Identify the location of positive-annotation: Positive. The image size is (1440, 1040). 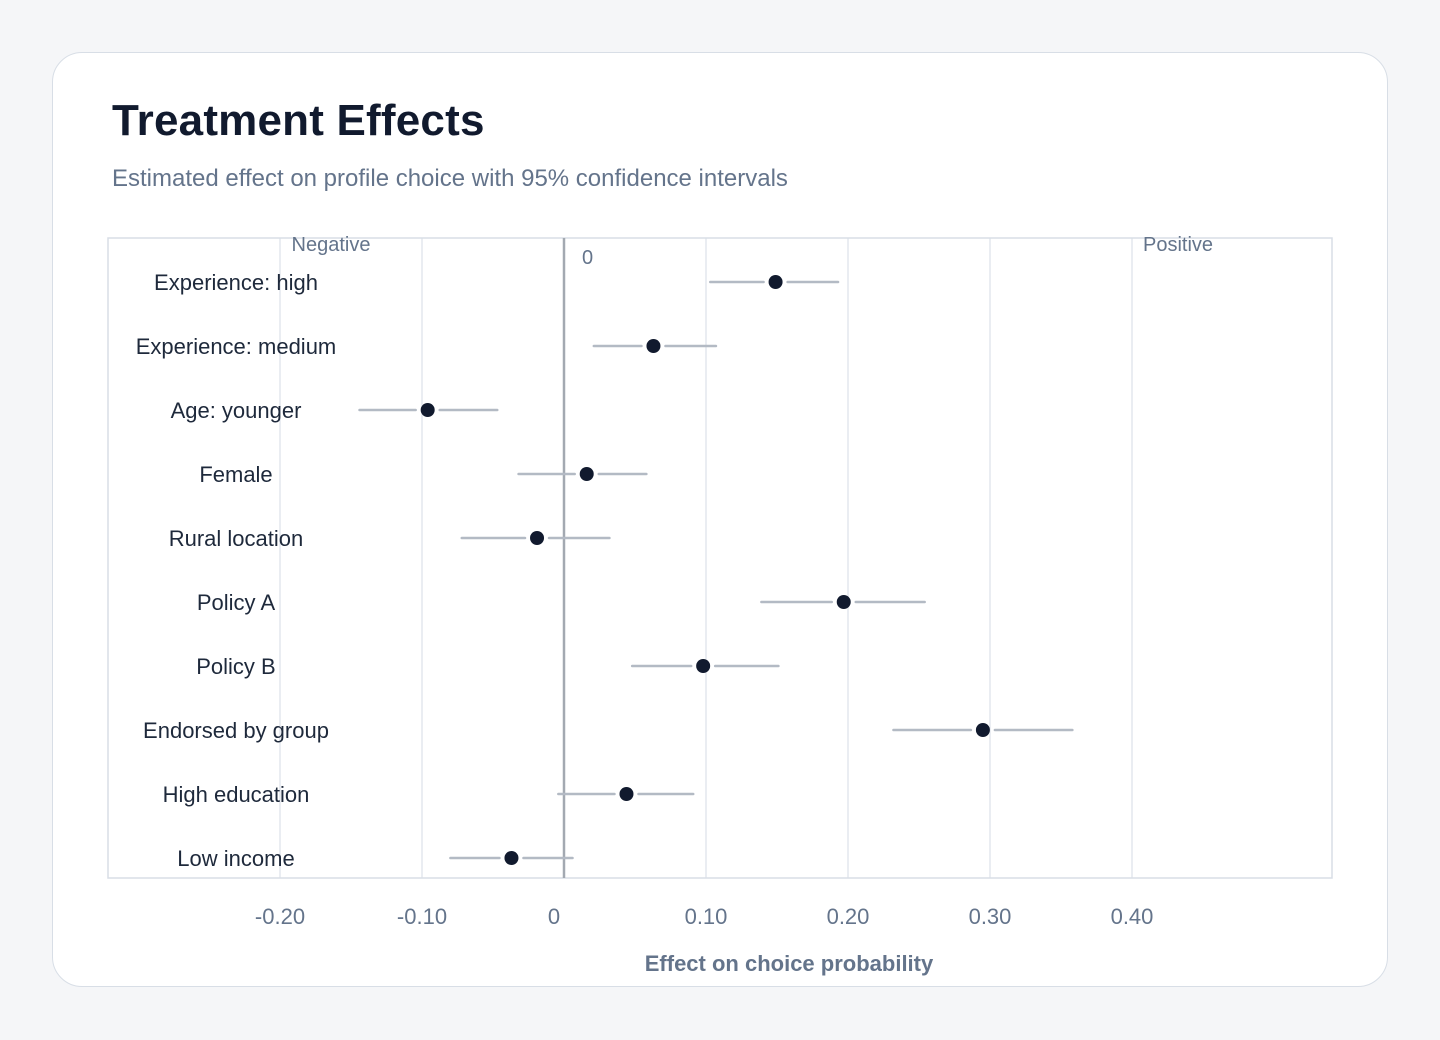
(1178, 245).